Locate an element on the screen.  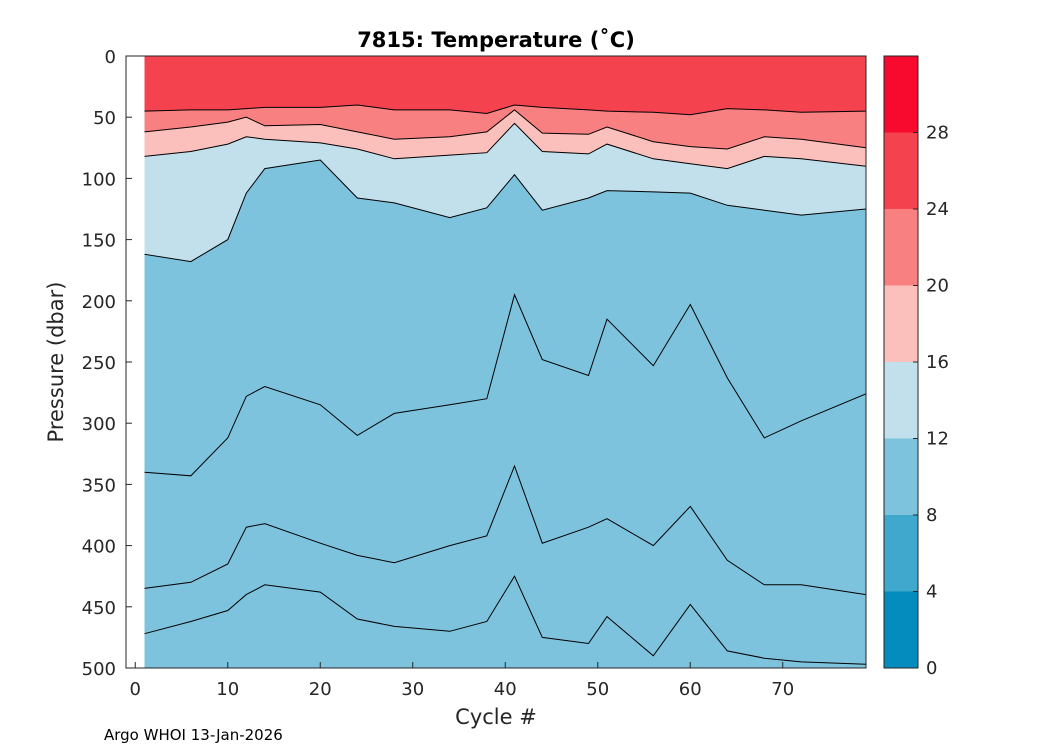
x-tick-label: 70 is located at coordinates (782, 689).